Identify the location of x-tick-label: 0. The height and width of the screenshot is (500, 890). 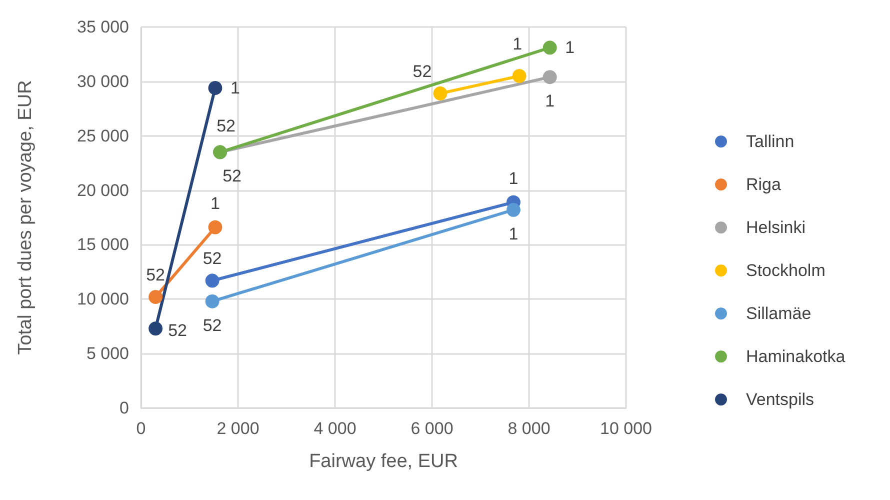
(141, 428).